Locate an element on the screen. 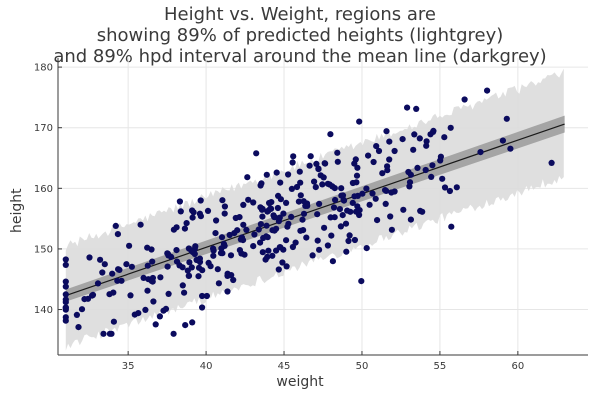  x-tick-label: 40 is located at coordinates (206, 366).